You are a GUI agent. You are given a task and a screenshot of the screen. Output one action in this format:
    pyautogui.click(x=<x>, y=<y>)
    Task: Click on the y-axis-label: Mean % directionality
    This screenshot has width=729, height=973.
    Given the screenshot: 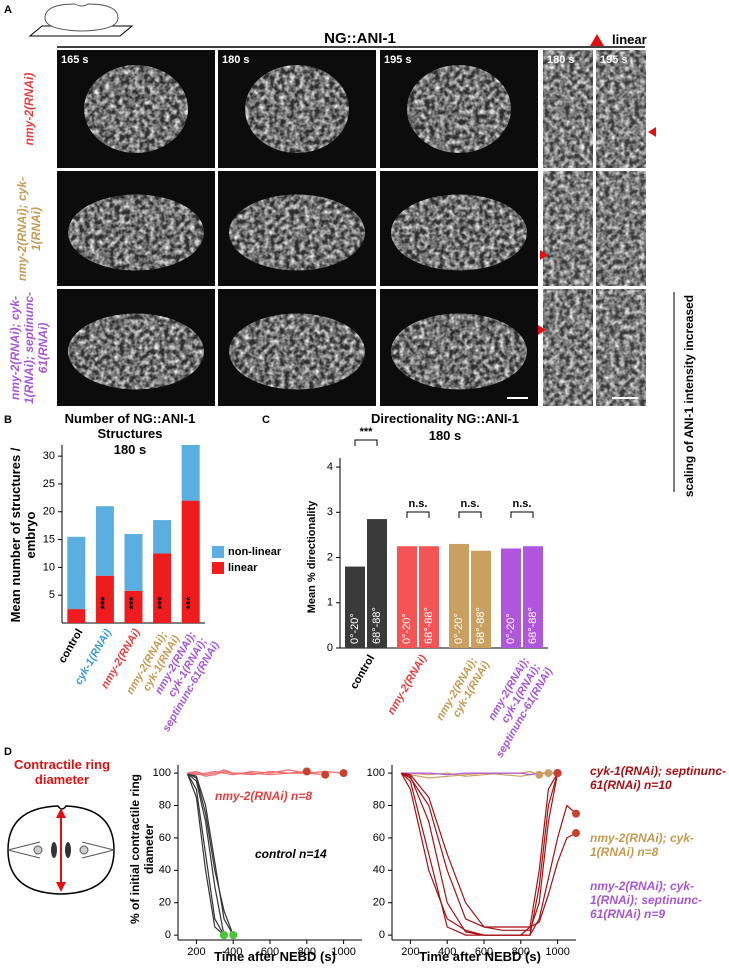 What is the action you would take?
    pyautogui.click(x=312, y=556)
    